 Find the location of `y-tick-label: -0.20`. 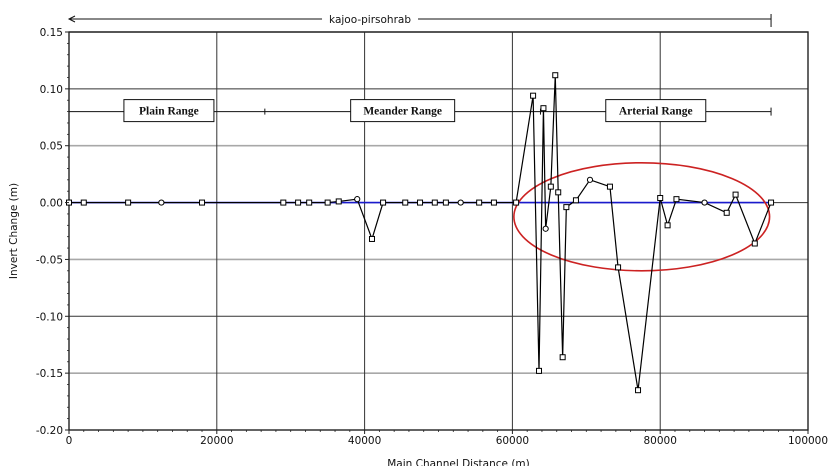

y-tick-label: -0.20 is located at coordinates (49, 431).